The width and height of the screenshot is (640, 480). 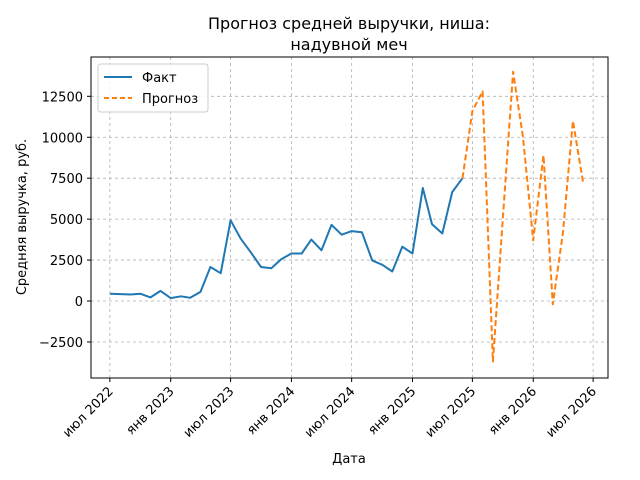 I want to click on legend-label-fact: Факт, so click(x=159, y=78).